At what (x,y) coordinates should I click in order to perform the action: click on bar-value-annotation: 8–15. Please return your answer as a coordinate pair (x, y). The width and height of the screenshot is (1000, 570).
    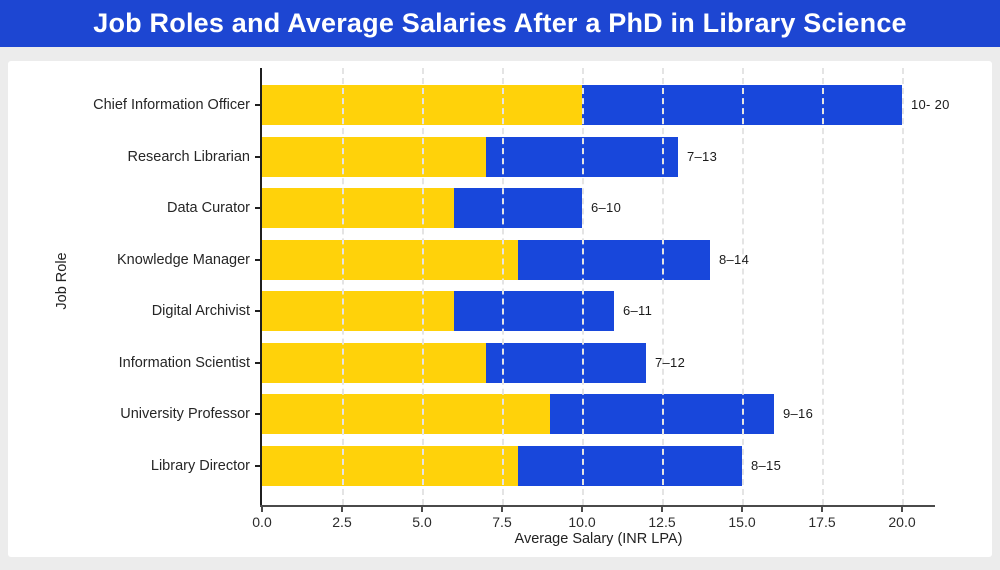
    Looking at the image, I should click on (766, 465).